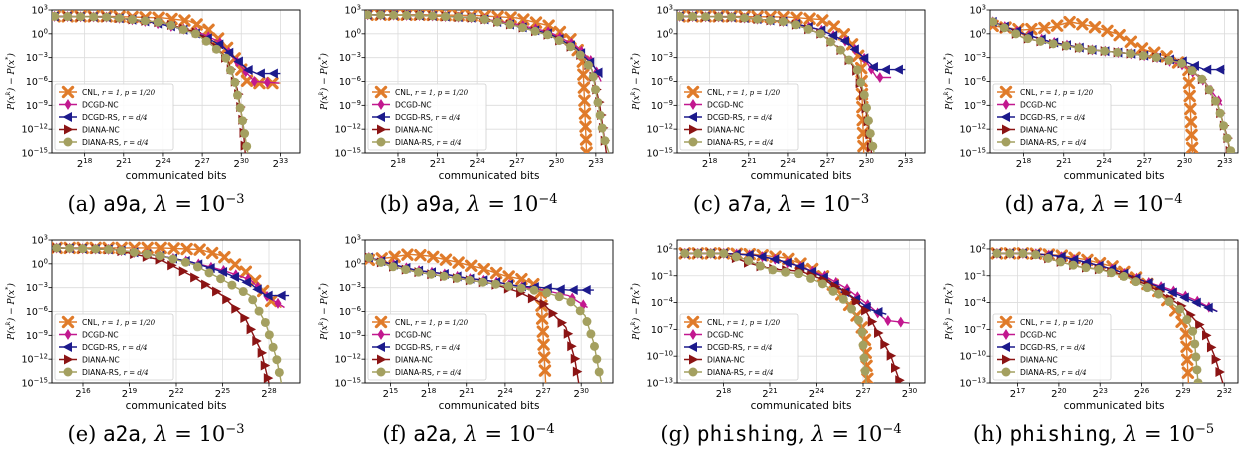 This screenshot has width=1250, height=461. What do you see at coordinates (659, 383) in the screenshot?
I see `y-tick-label: 10⁻¹³` at bounding box center [659, 383].